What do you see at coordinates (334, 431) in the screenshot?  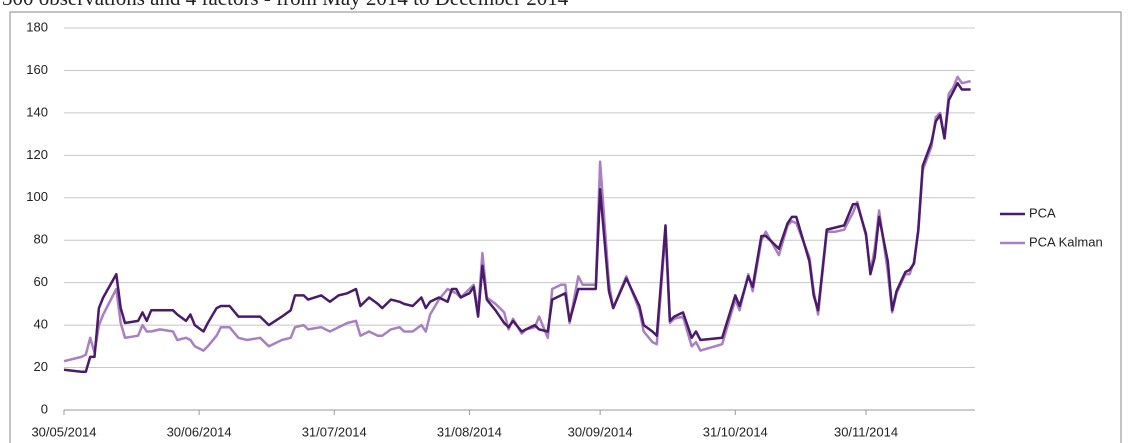 I see `x-tick-label: 31/07/2014` at bounding box center [334, 431].